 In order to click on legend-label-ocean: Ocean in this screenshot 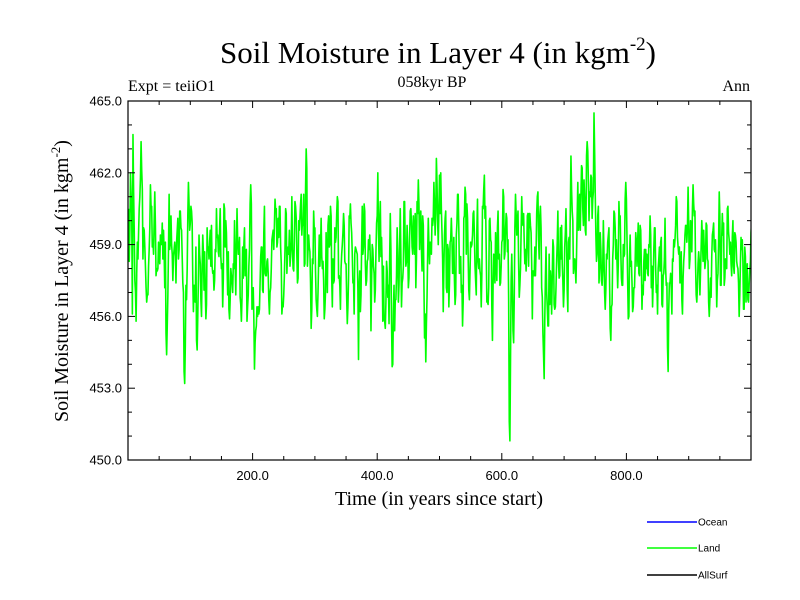, I will do `click(712, 523)`.